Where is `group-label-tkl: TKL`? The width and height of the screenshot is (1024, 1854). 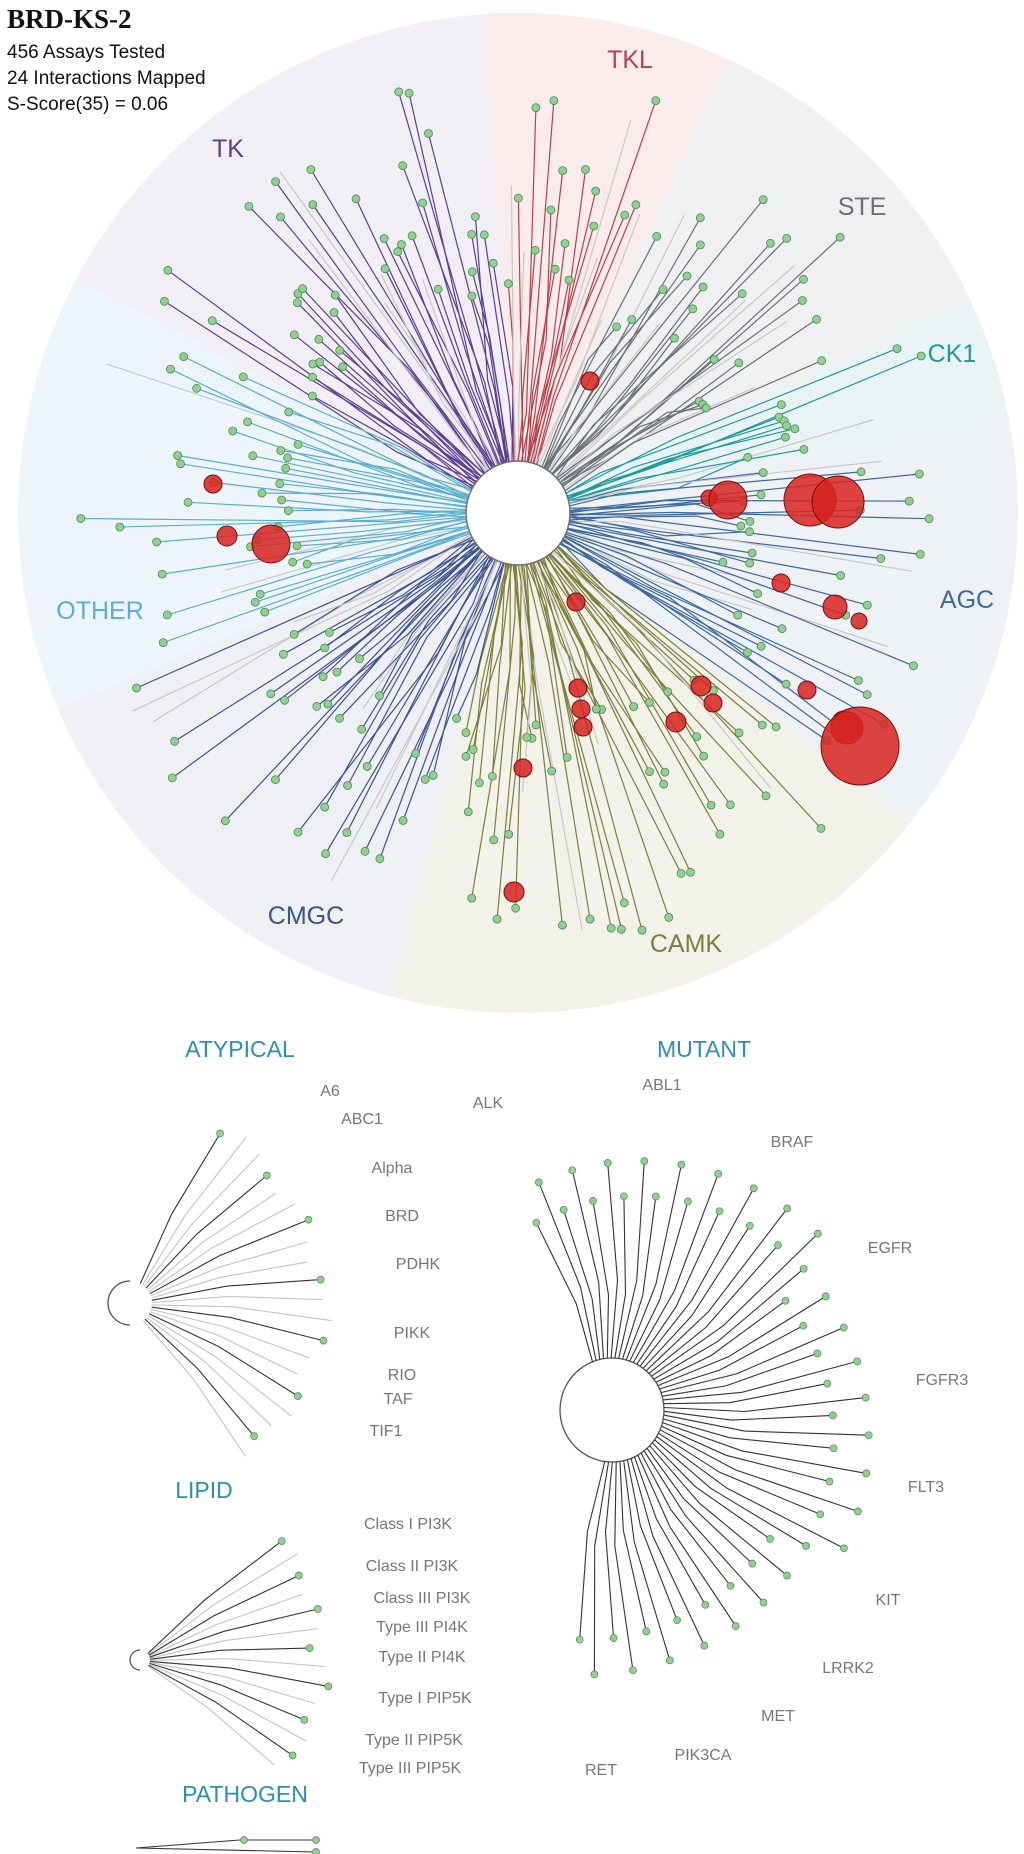
group-label-tkl: TKL is located at coordinates (630, 60).